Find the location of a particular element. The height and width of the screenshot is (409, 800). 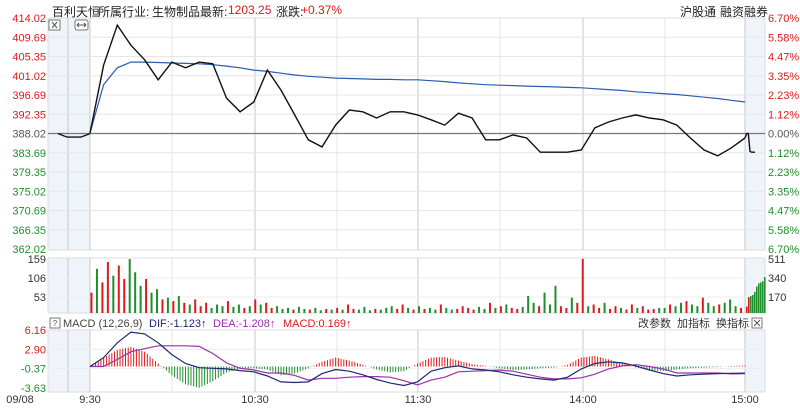

price-tick-label: 409.69 is located at coordinates (29, 38).